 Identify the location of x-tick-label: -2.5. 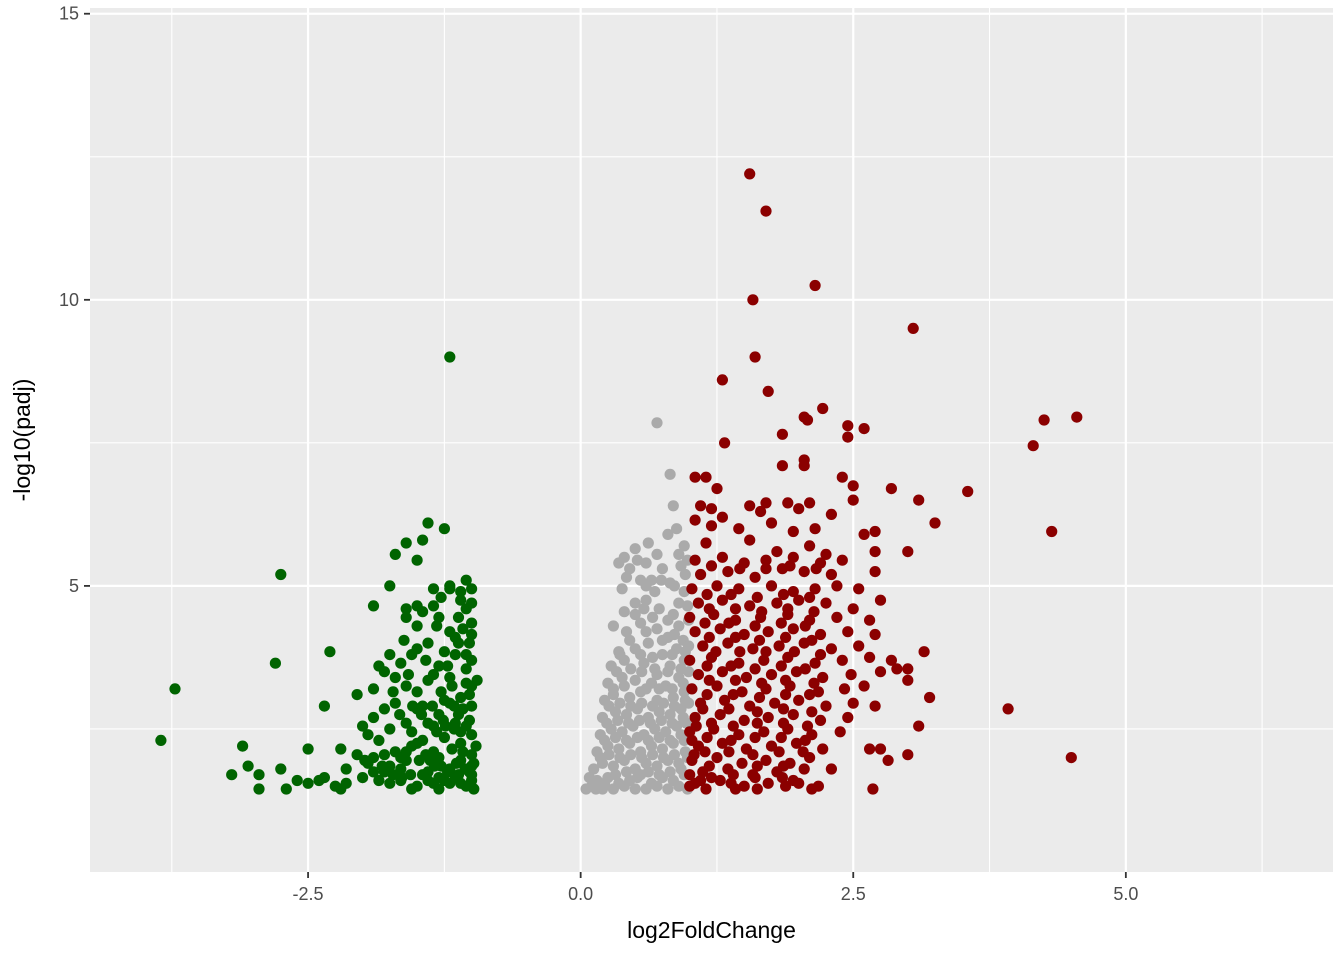
(308, 894).